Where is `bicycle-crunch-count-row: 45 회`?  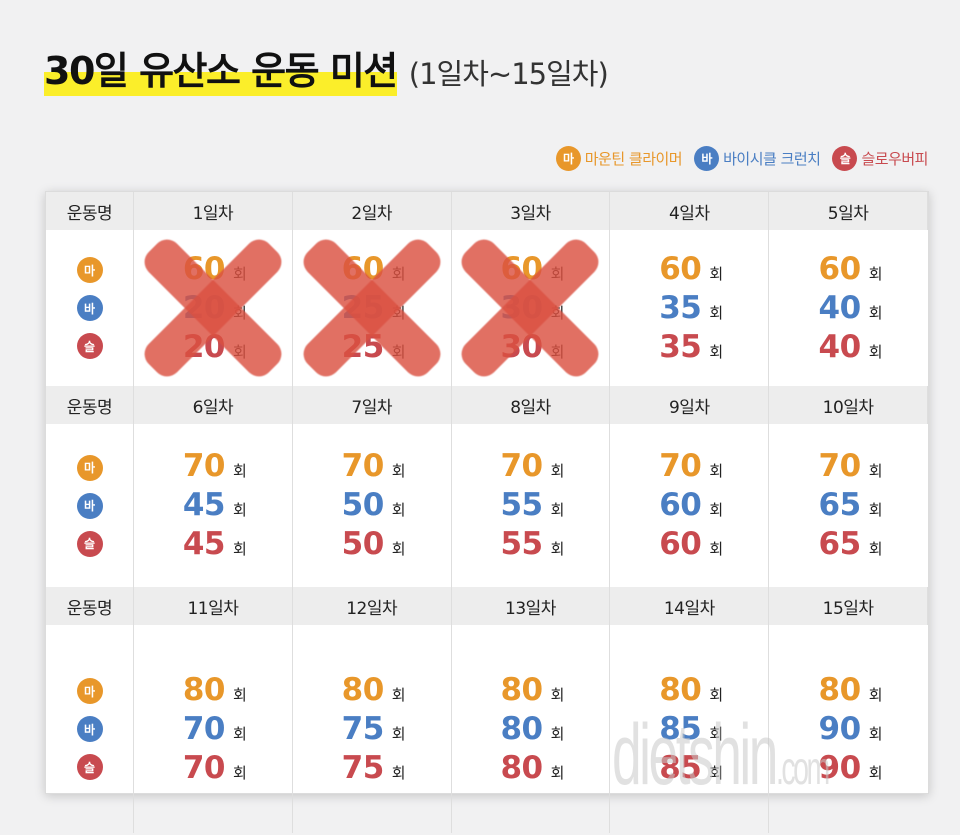 bicycle-crunch-count-row: 45 회 is located at coordinates (213, 505).